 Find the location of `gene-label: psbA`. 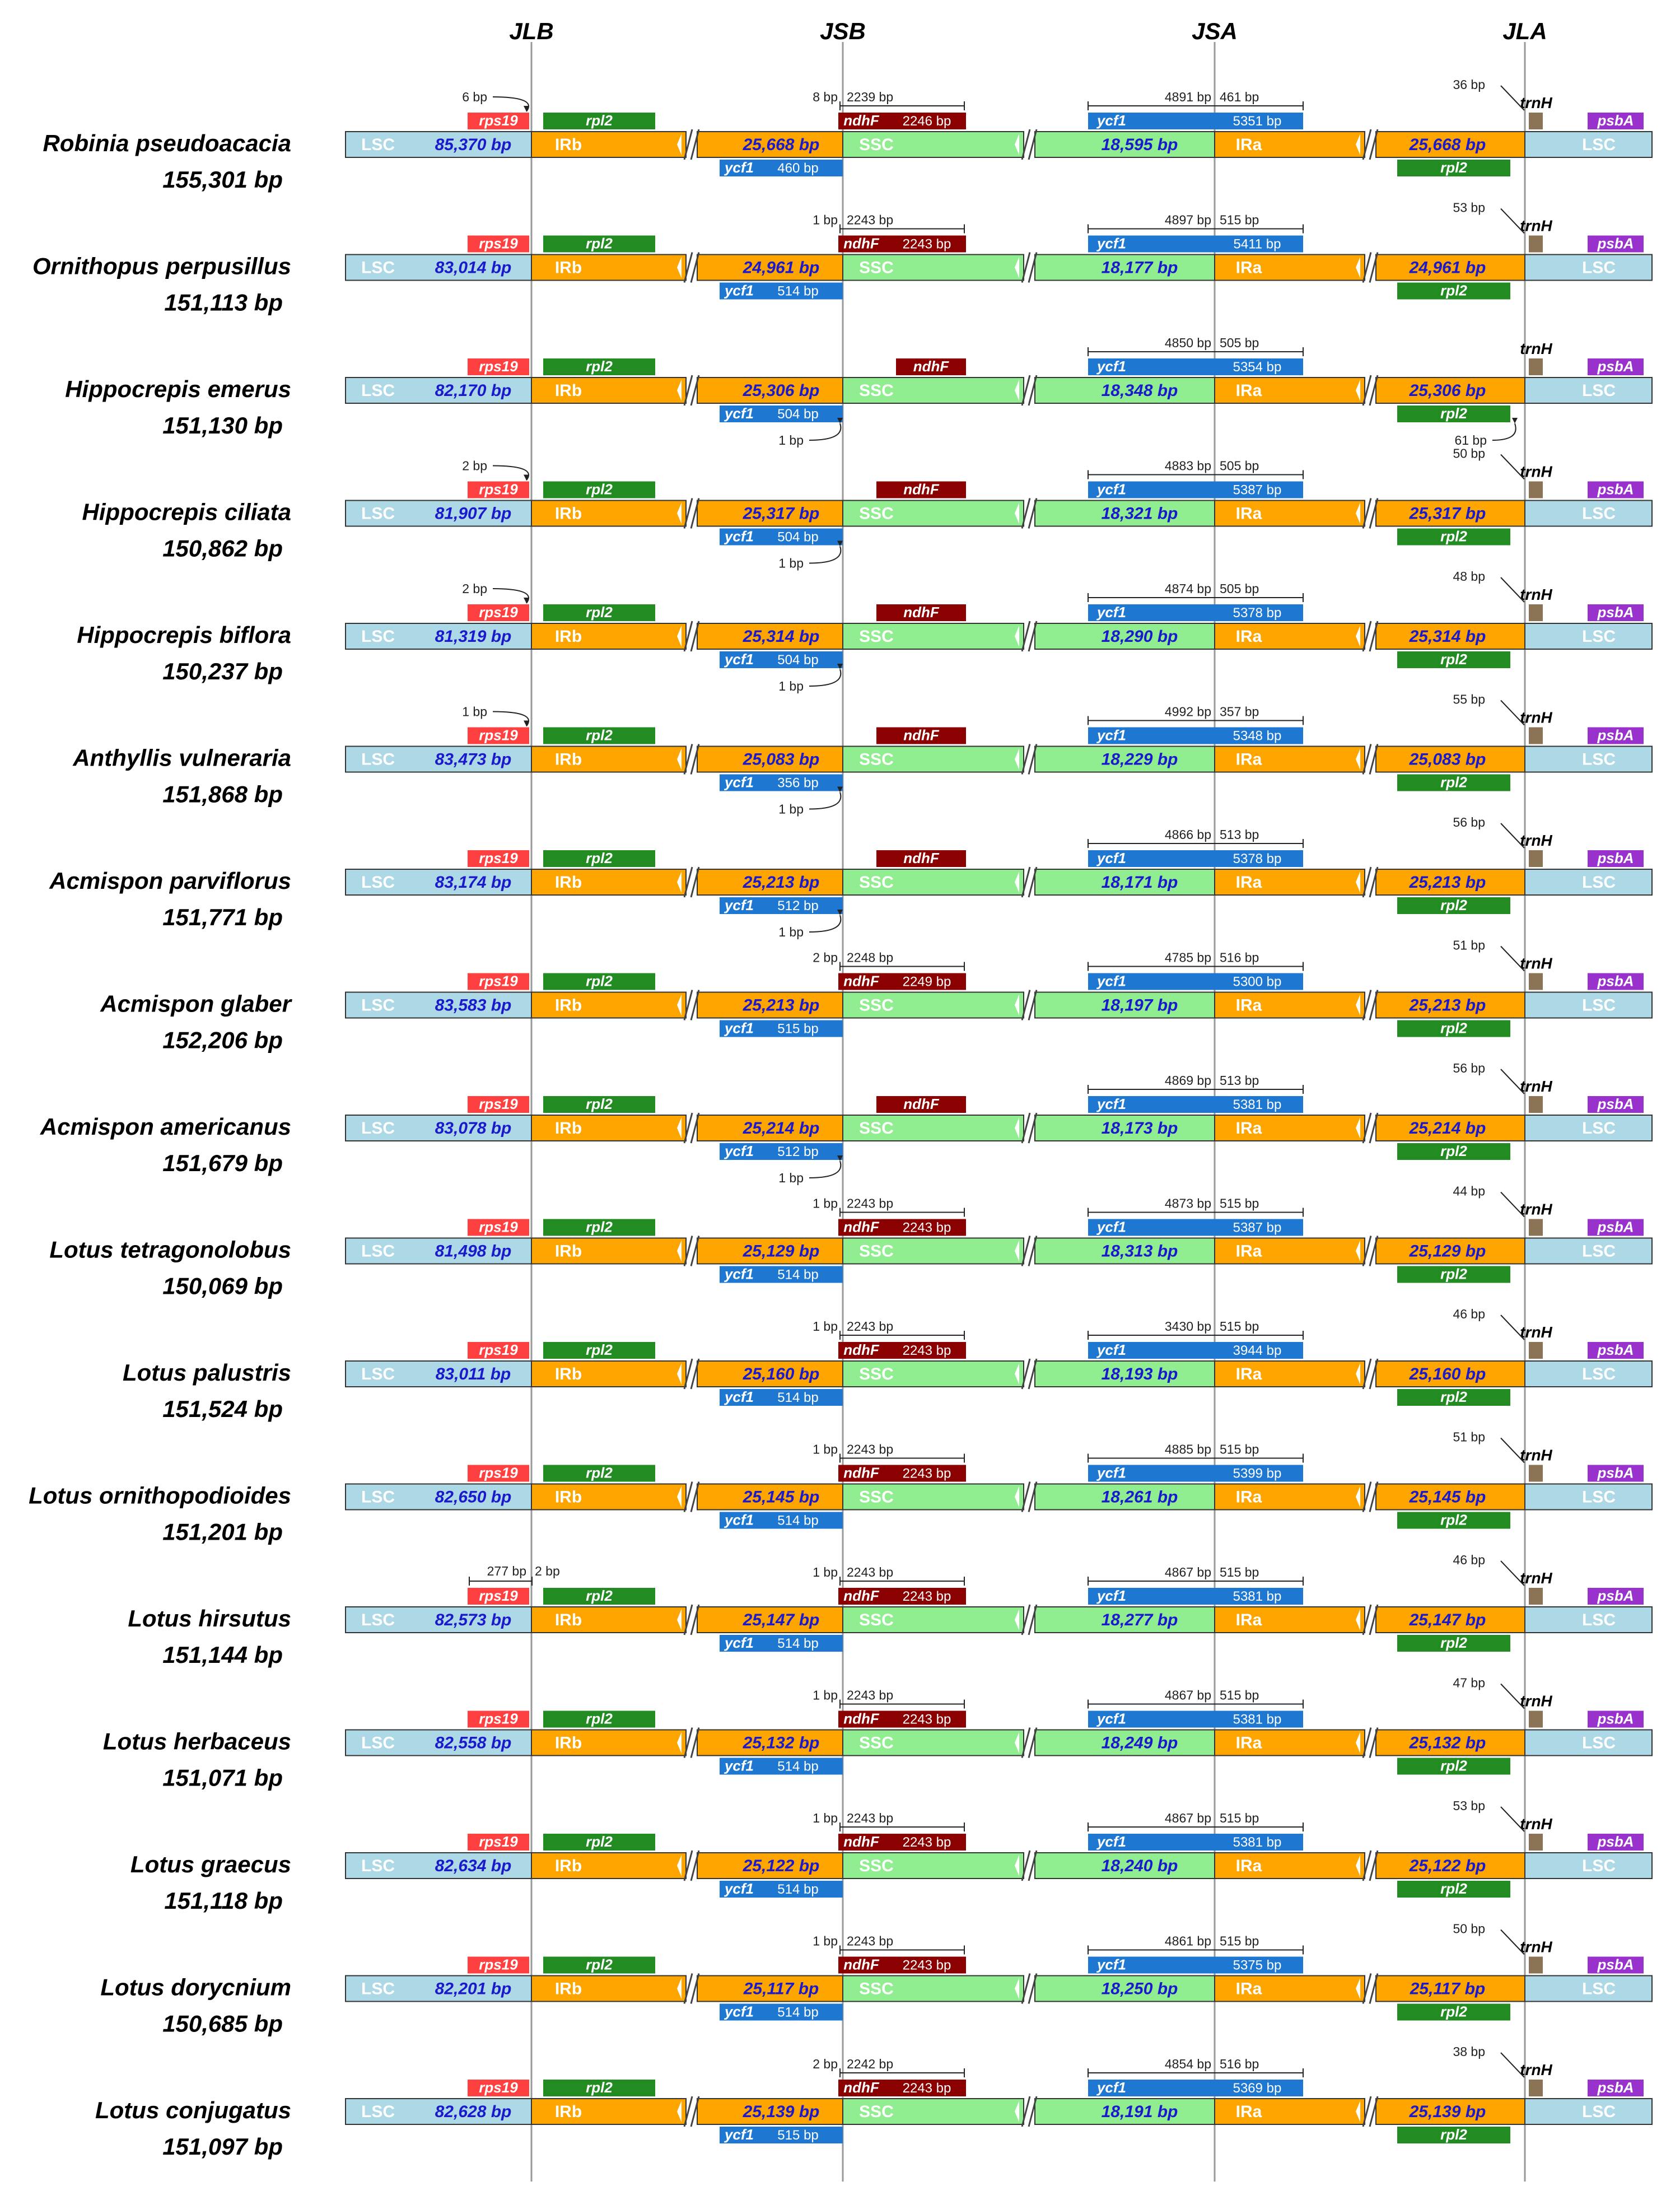

gene-label: psbA is located at coordinates (1616, 1473).